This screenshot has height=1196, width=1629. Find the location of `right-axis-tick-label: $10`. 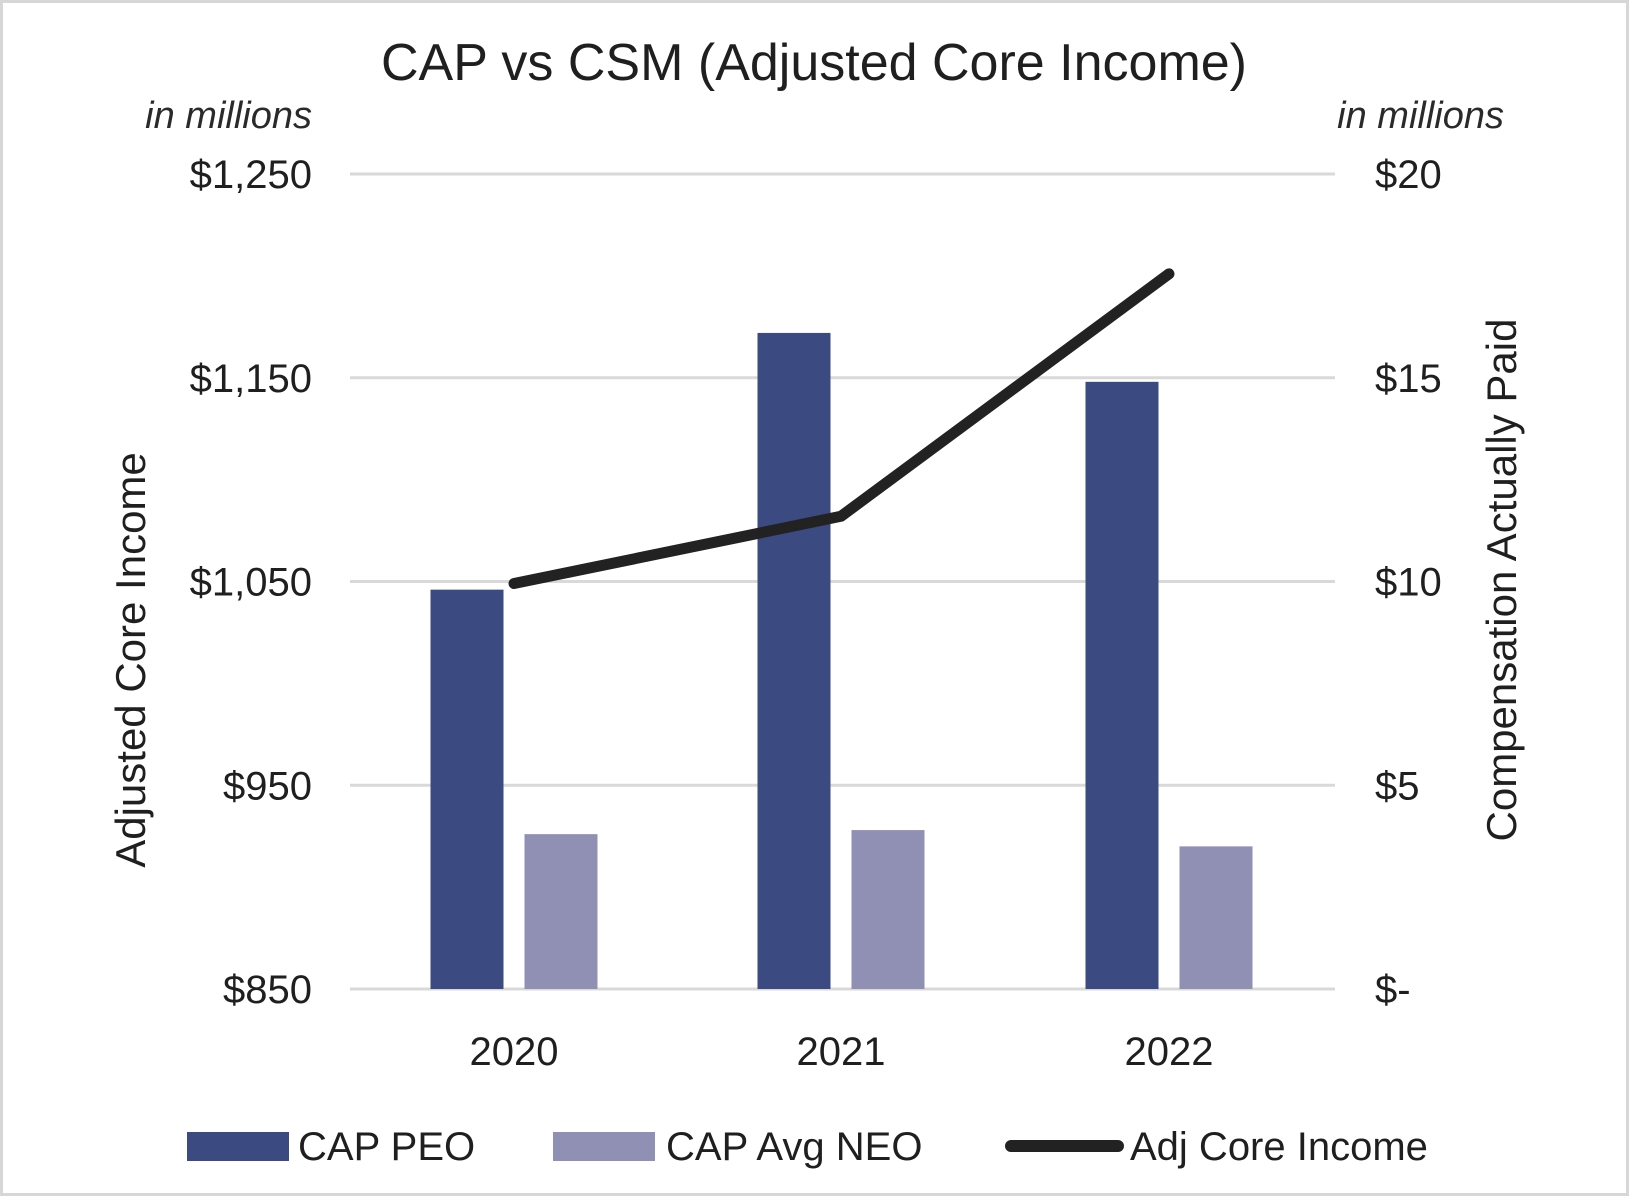

right-axis-tick-label: $10 is located at coordinates (1408, 583).